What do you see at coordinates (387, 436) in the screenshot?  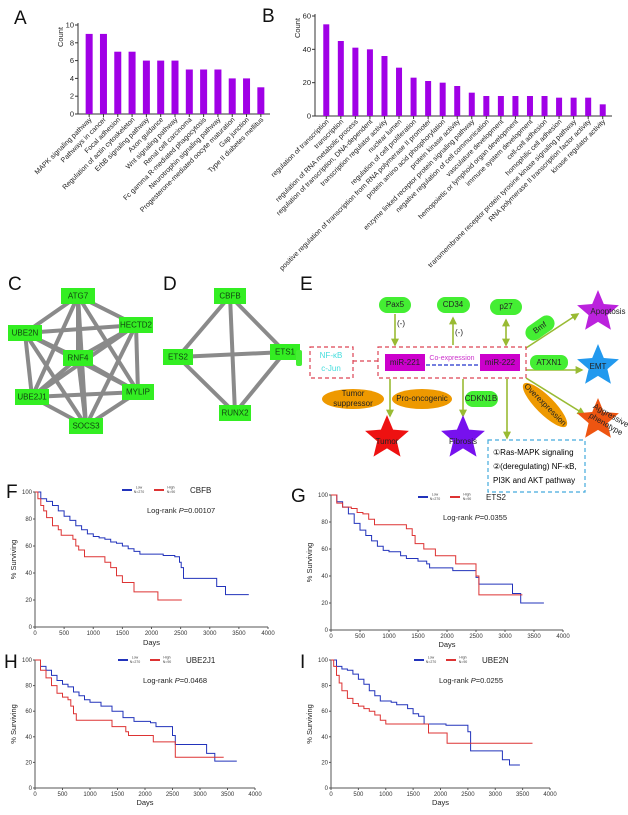 I see `tumor-star` at bounding box center [387, 436].